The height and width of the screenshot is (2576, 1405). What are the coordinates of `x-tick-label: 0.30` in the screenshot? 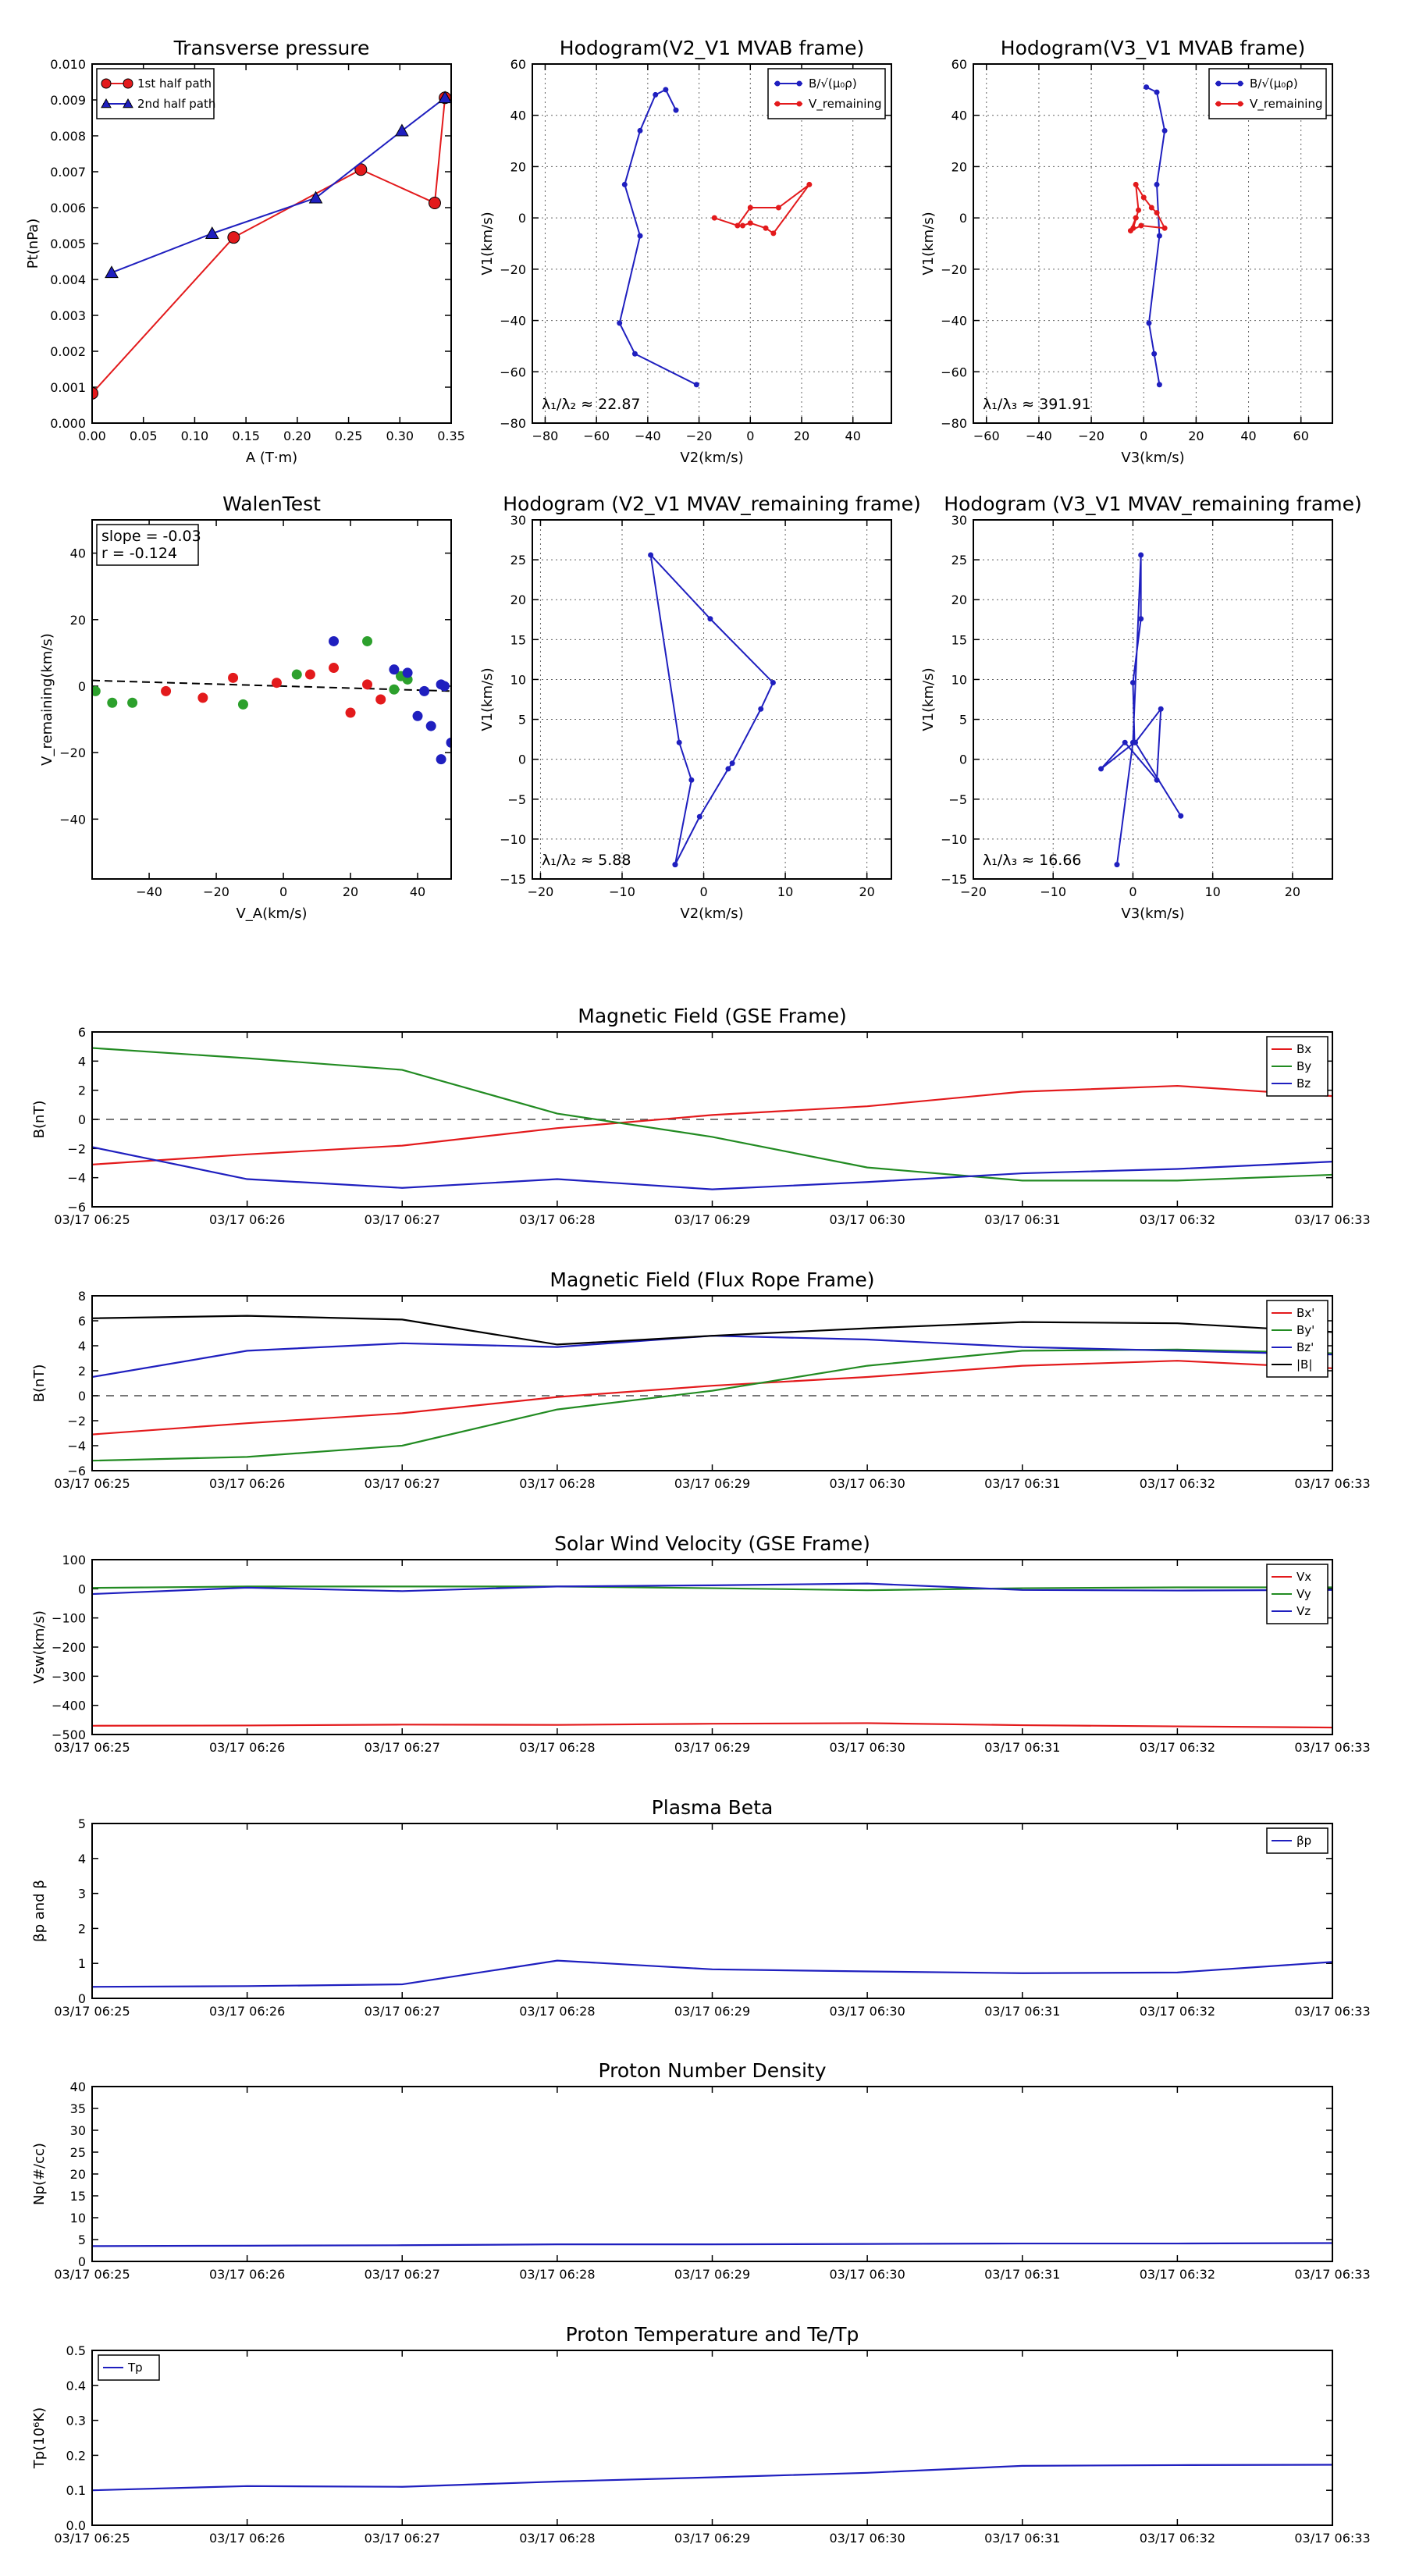 It's located at (400, 436).